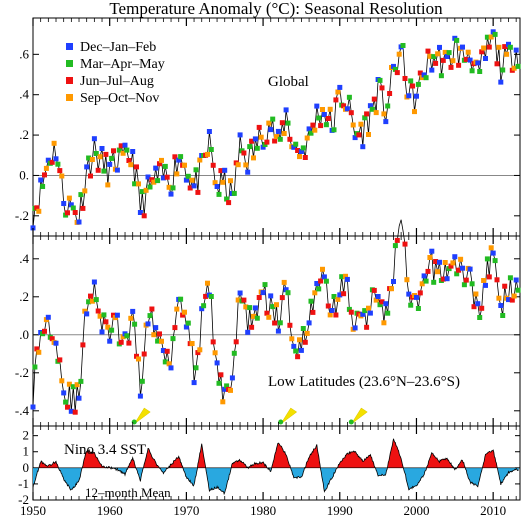 The height and width of the screenshot is (518, 523). Describe the element at coordinates (276, 480) in the screenshot. I see `nino-negative-area` at that location.